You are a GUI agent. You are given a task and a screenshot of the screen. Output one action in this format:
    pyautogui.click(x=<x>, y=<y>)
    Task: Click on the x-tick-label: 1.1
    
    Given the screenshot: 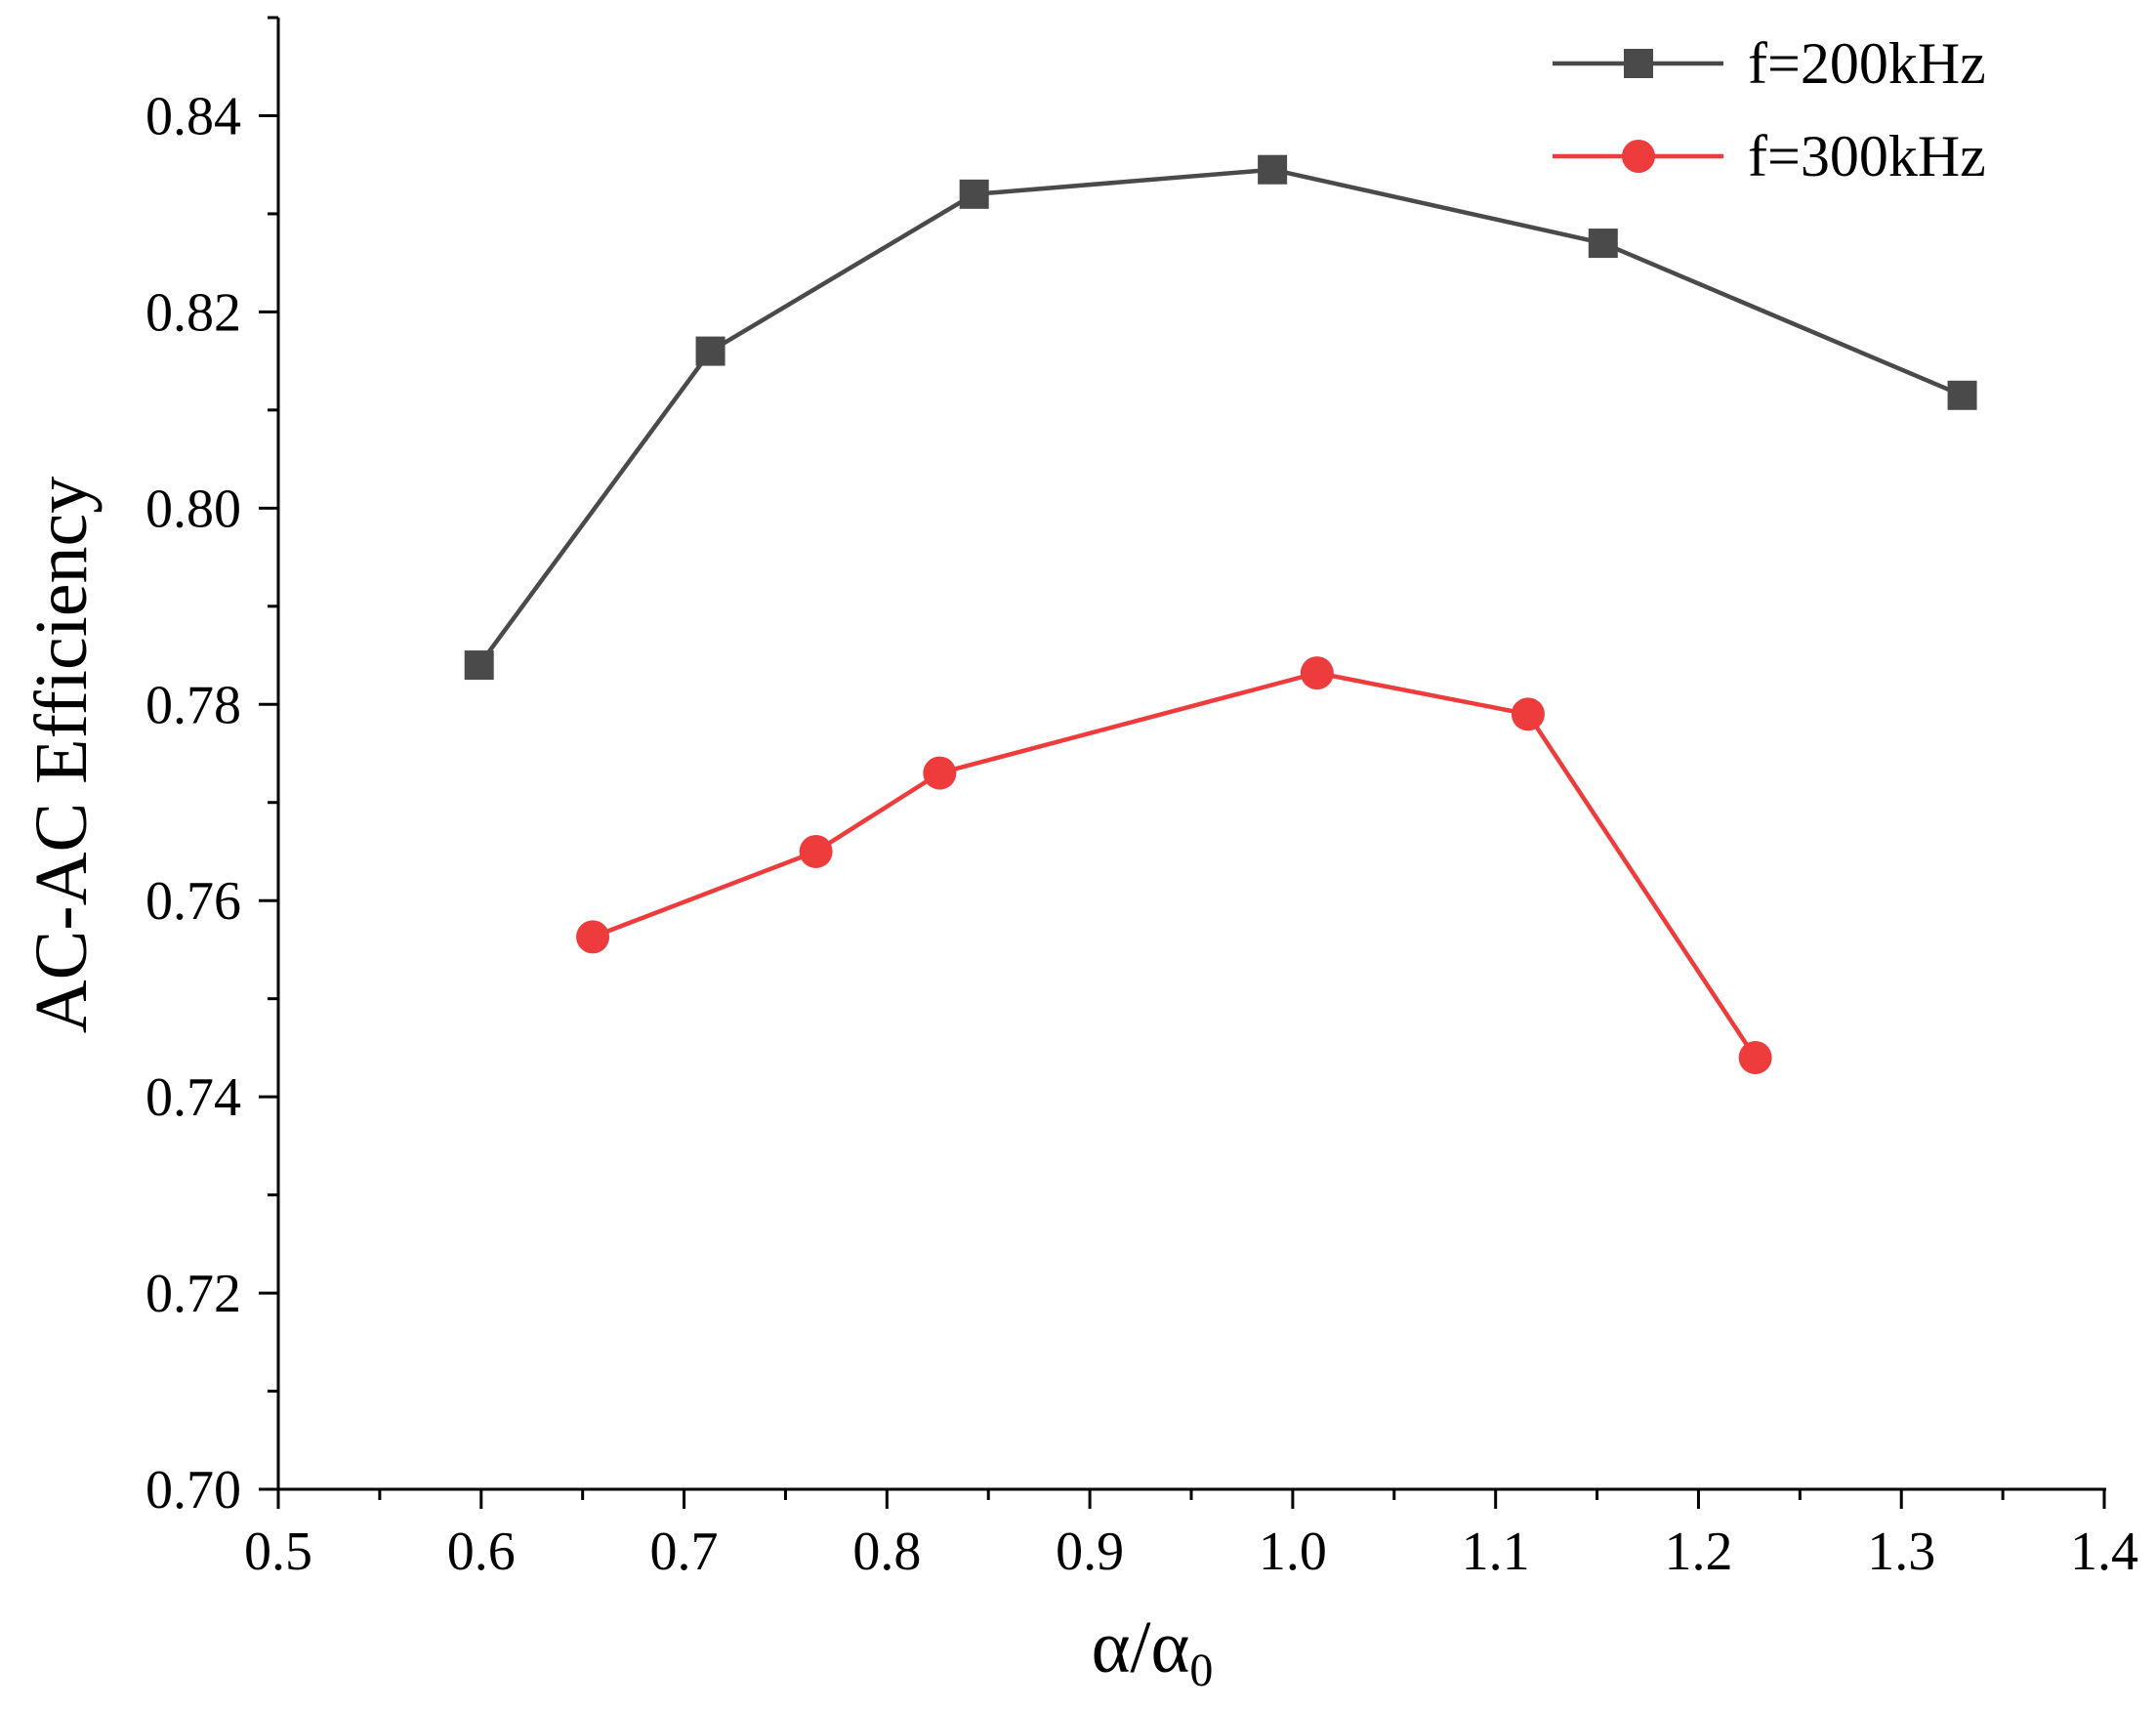 What is the action you would take?
    pyautogui.click(x=1496, y=1551)
    